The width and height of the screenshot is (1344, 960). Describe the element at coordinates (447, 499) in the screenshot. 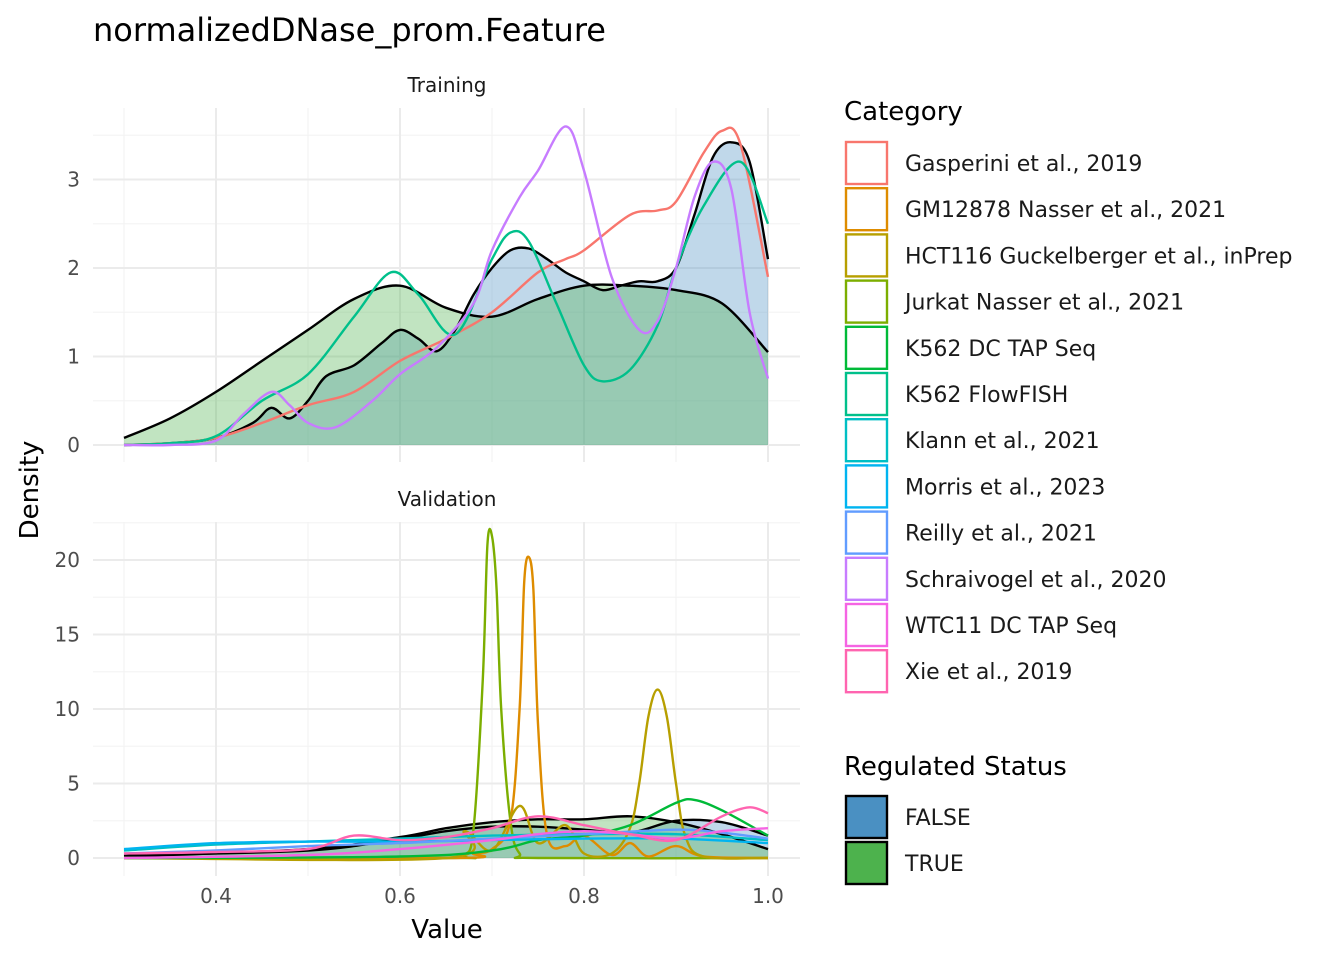

I see `panel-strip-validation: Validation` at that location.